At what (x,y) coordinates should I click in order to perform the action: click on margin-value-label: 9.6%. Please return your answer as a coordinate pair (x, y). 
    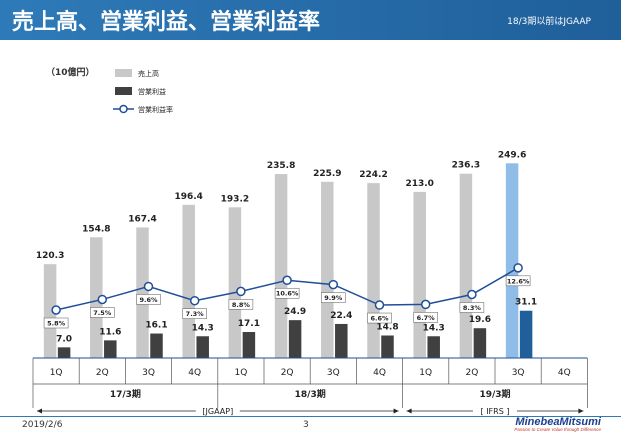
    Looking at the image, I should click on (148, 300).